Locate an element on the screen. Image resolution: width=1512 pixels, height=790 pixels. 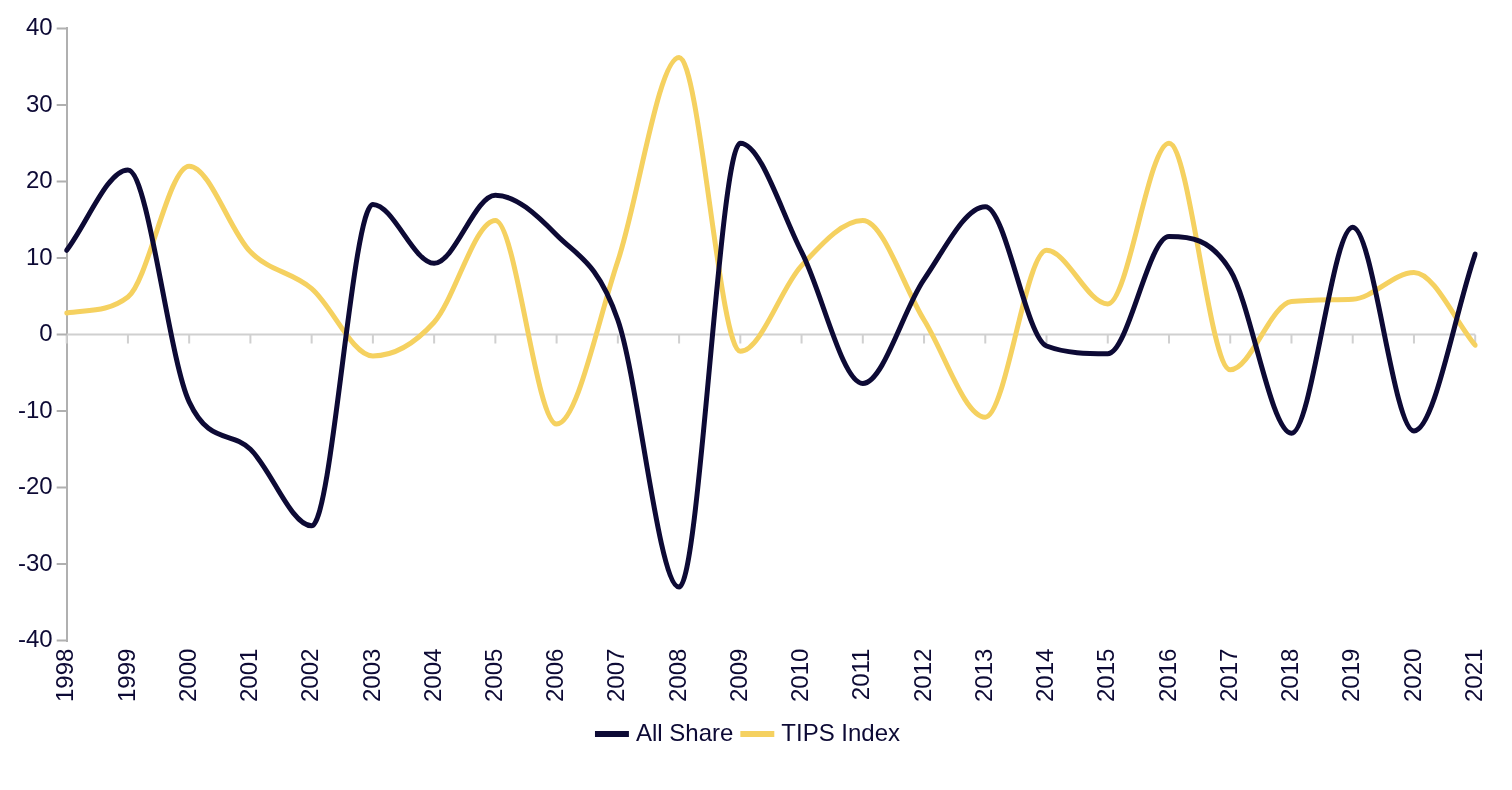
x-tick-label: 2012 is located at coordinates (922, 675).